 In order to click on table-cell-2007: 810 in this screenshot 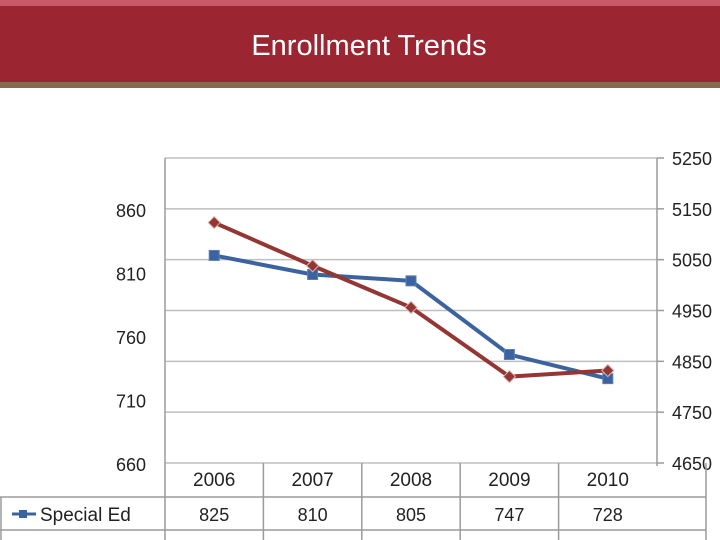, I will do `click(313, 515)`.